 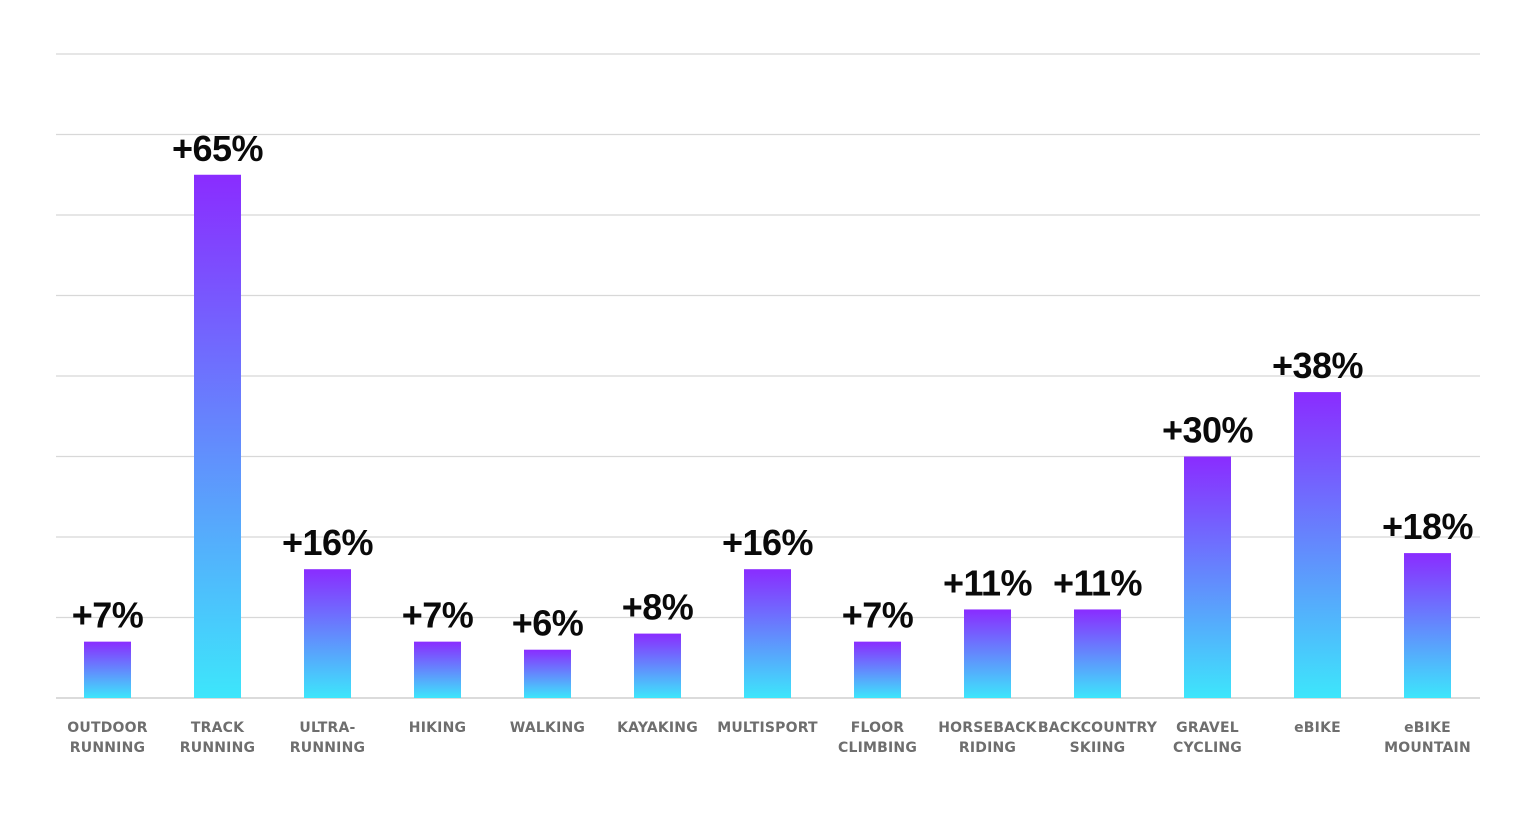 What do you see at coordinates (987, 738) in the screenshot?
I see `x-tick-label: HORSEBACK RIDING` at bounding box center [987, 738].